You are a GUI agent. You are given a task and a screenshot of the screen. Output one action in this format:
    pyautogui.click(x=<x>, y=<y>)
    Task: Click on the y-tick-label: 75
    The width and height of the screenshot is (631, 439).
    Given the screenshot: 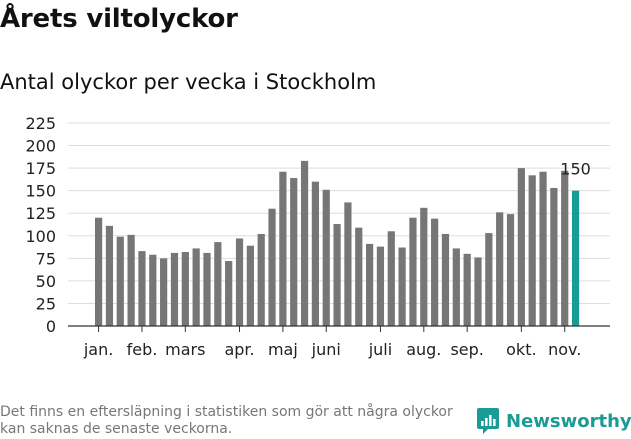 What is the action you would take?
    pyautogui.click(x=46, y=258)
    